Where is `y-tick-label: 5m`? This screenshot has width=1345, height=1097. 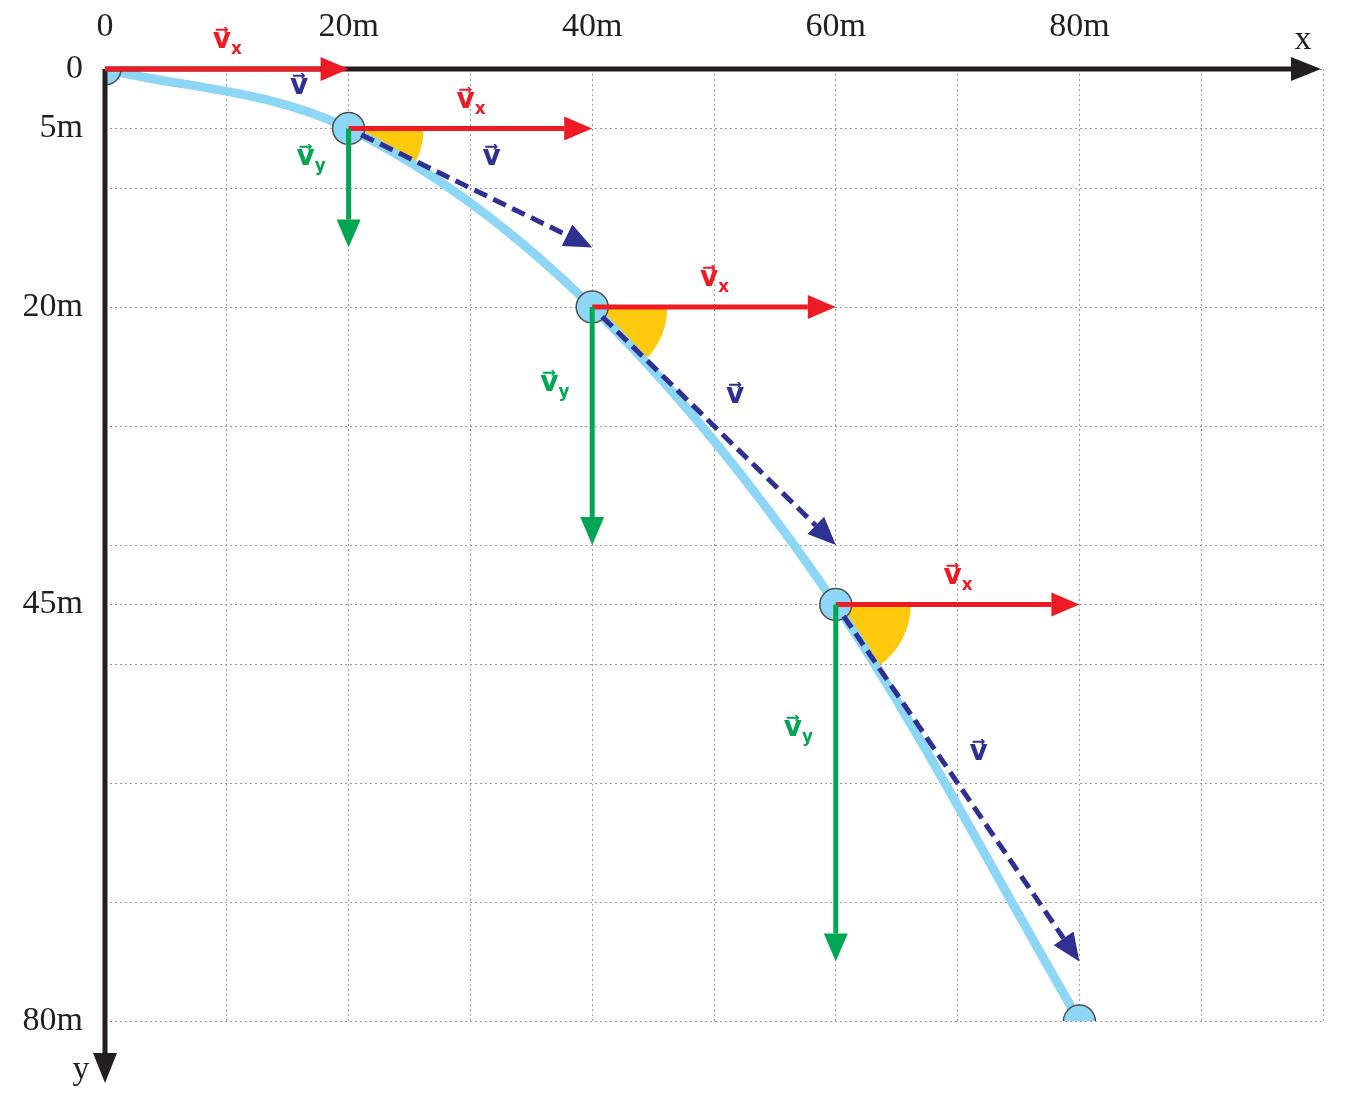 y-tick-label: 5m is located at coordinates (61, 126).